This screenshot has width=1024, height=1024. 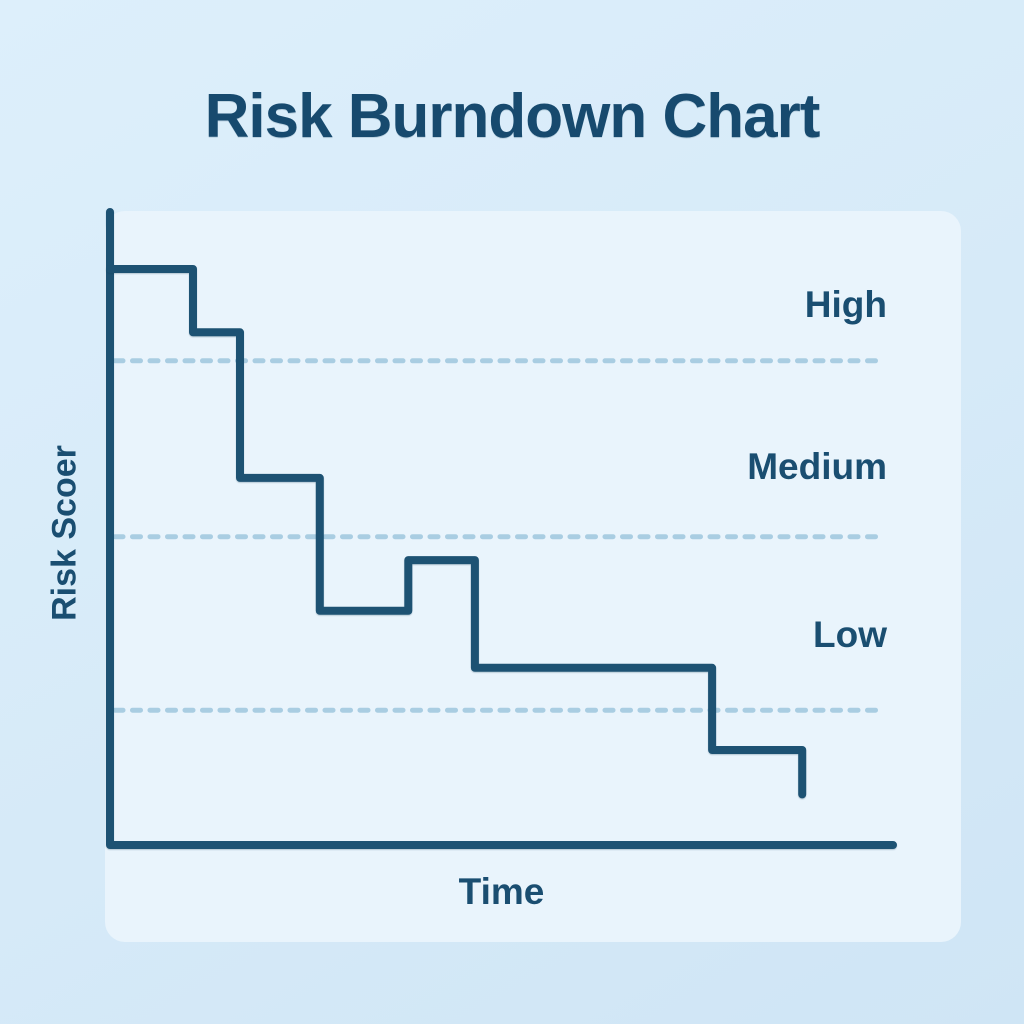 What do you see at coordinates (817, 466) in the screenshot?
I see `band-label-medium: Medium` at bounding box center [817, 466].